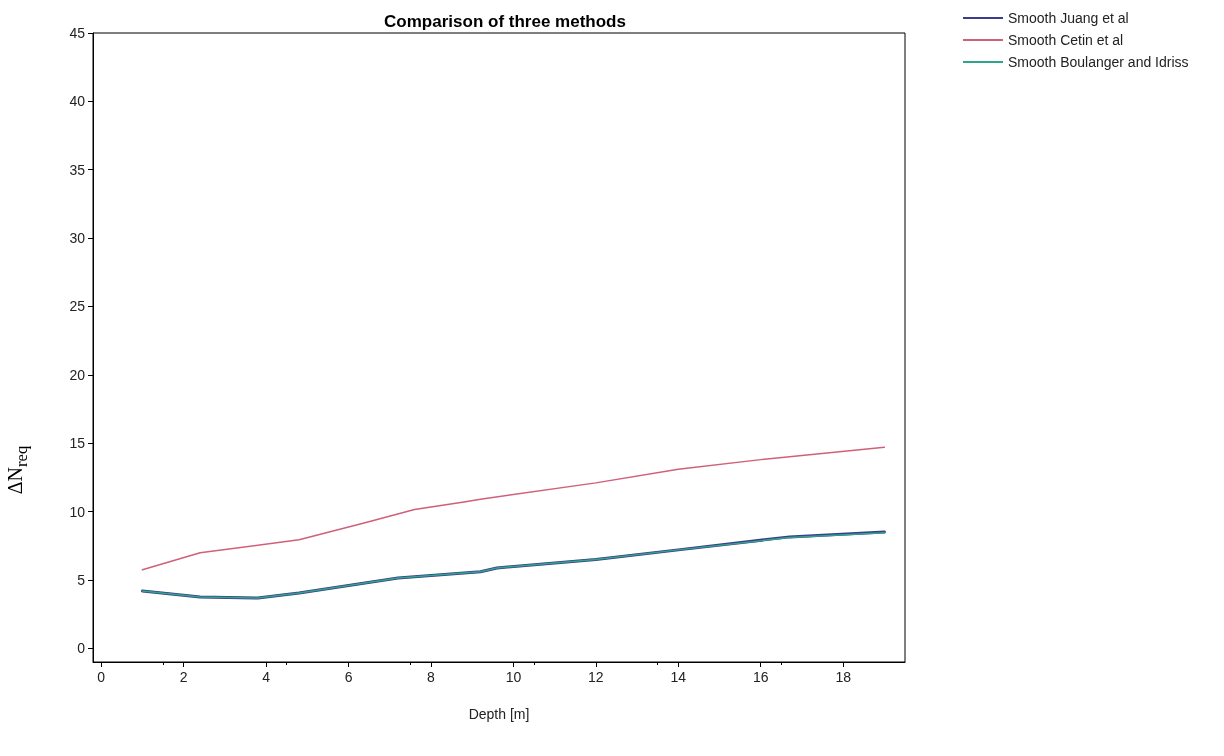 Image resolution: width=1224 pixels, height=756 pixels. Describe the element at coordinates (183, 677) in the screenshot. I see `x-tick-label: 2` at that location.